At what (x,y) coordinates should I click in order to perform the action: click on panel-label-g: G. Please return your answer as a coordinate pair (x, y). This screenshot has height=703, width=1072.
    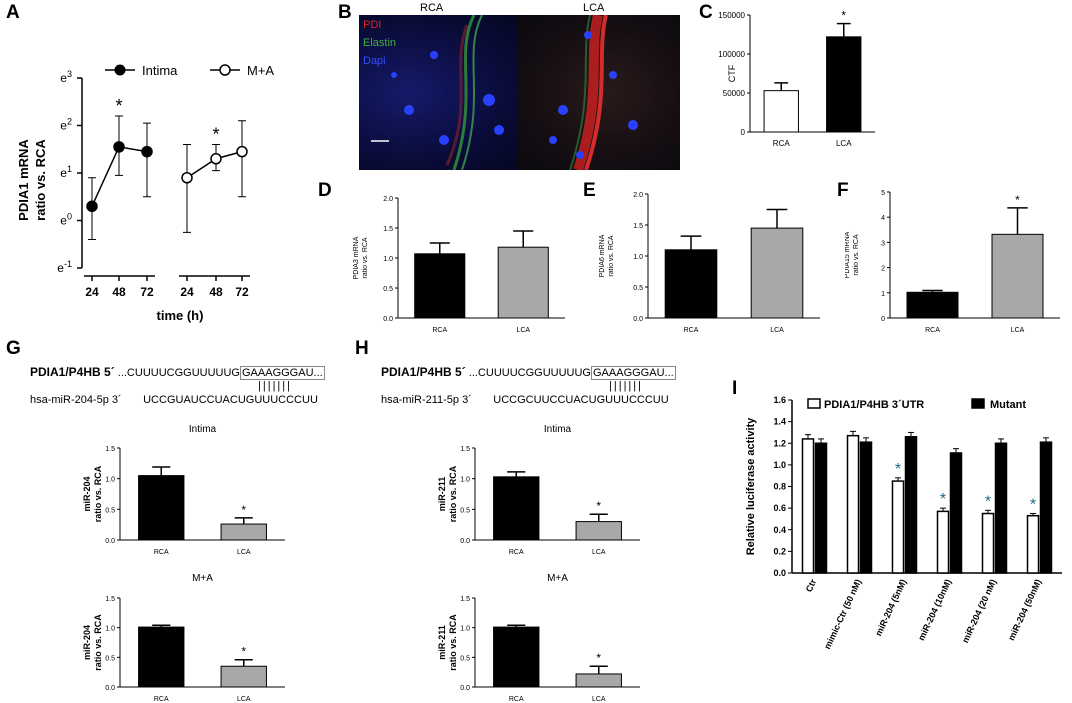
    Looking at the image, I should click on (13, 348).